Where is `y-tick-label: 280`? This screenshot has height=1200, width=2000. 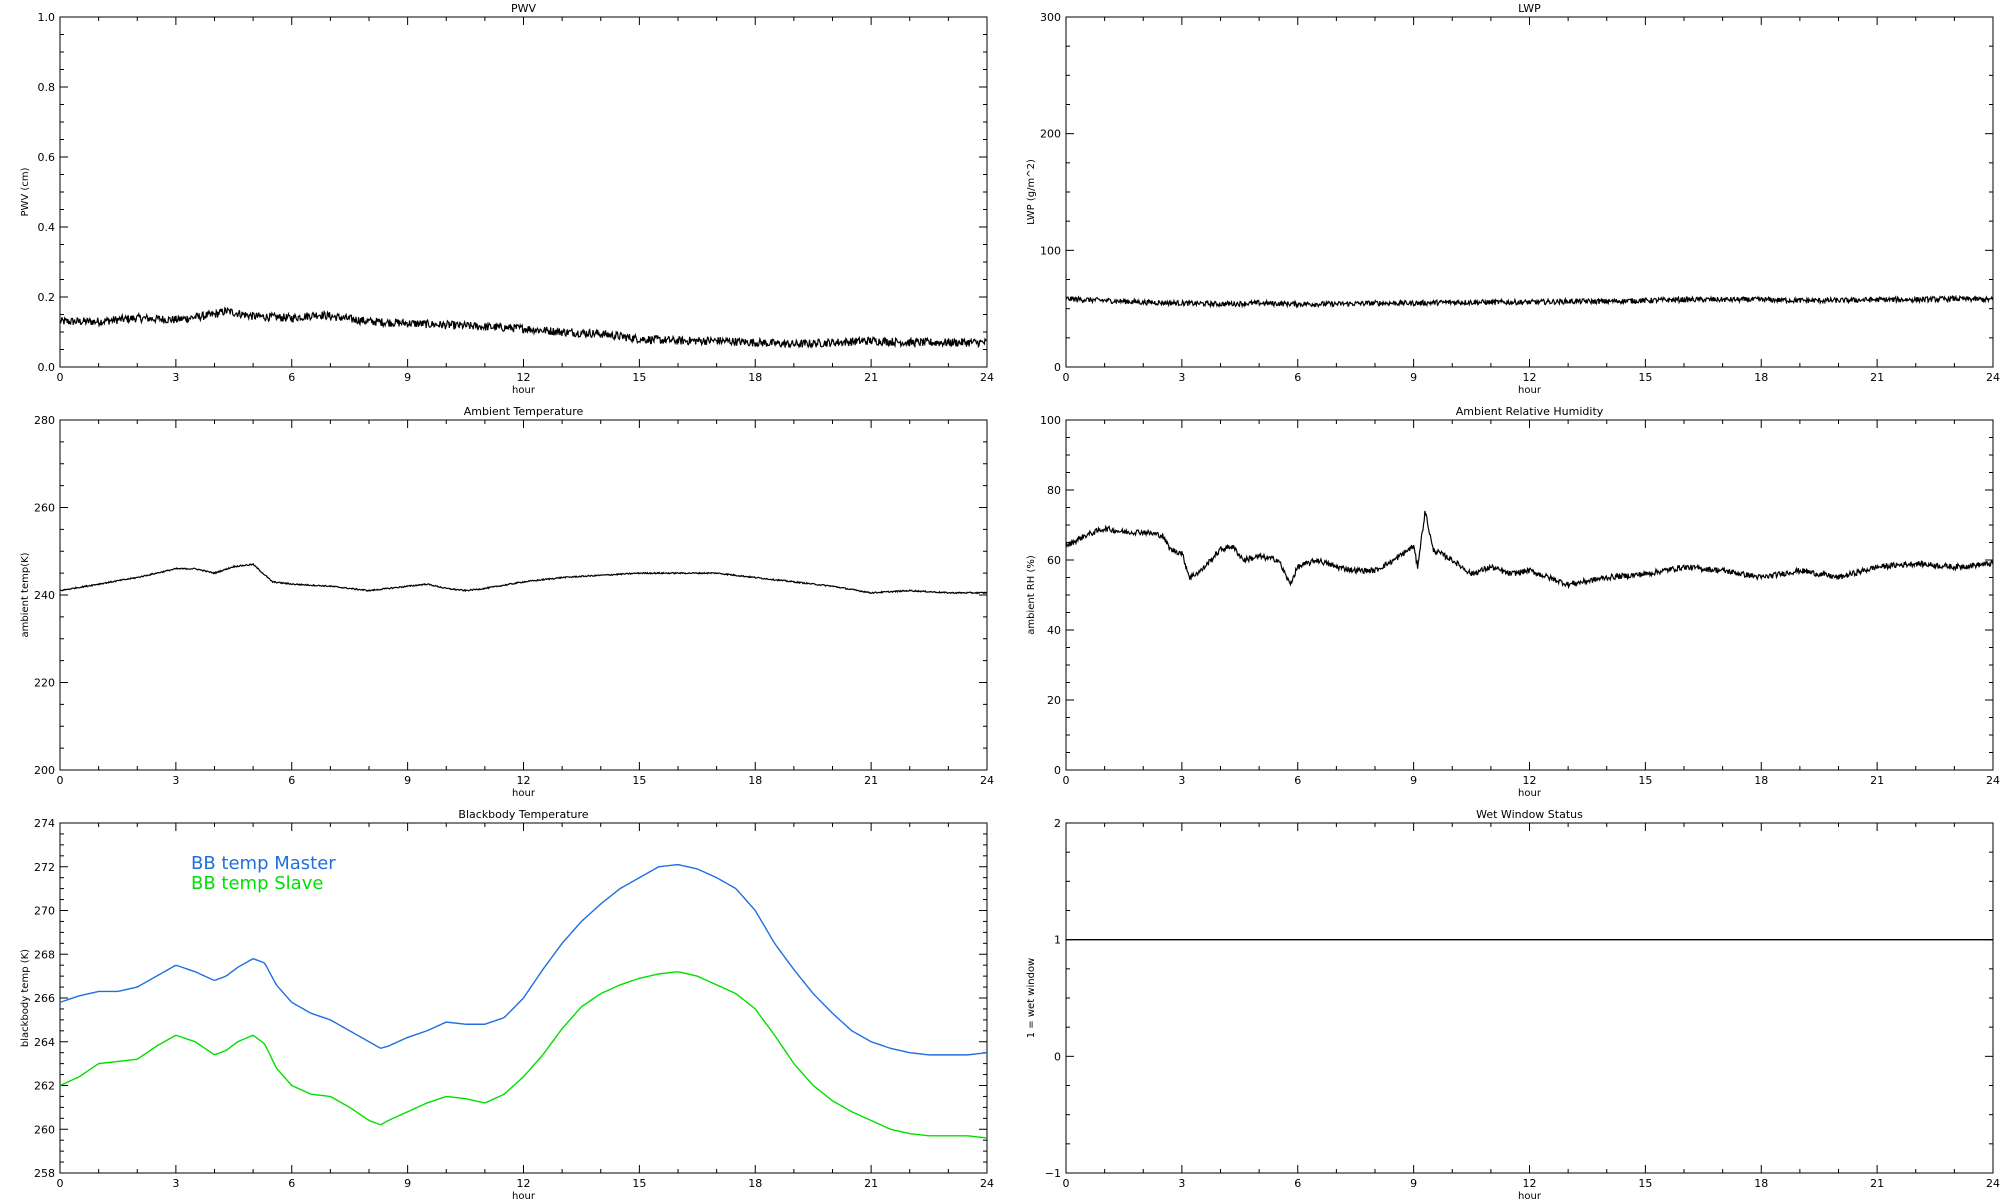 y-tick-label: 280 is located at coordinates (44, 420).